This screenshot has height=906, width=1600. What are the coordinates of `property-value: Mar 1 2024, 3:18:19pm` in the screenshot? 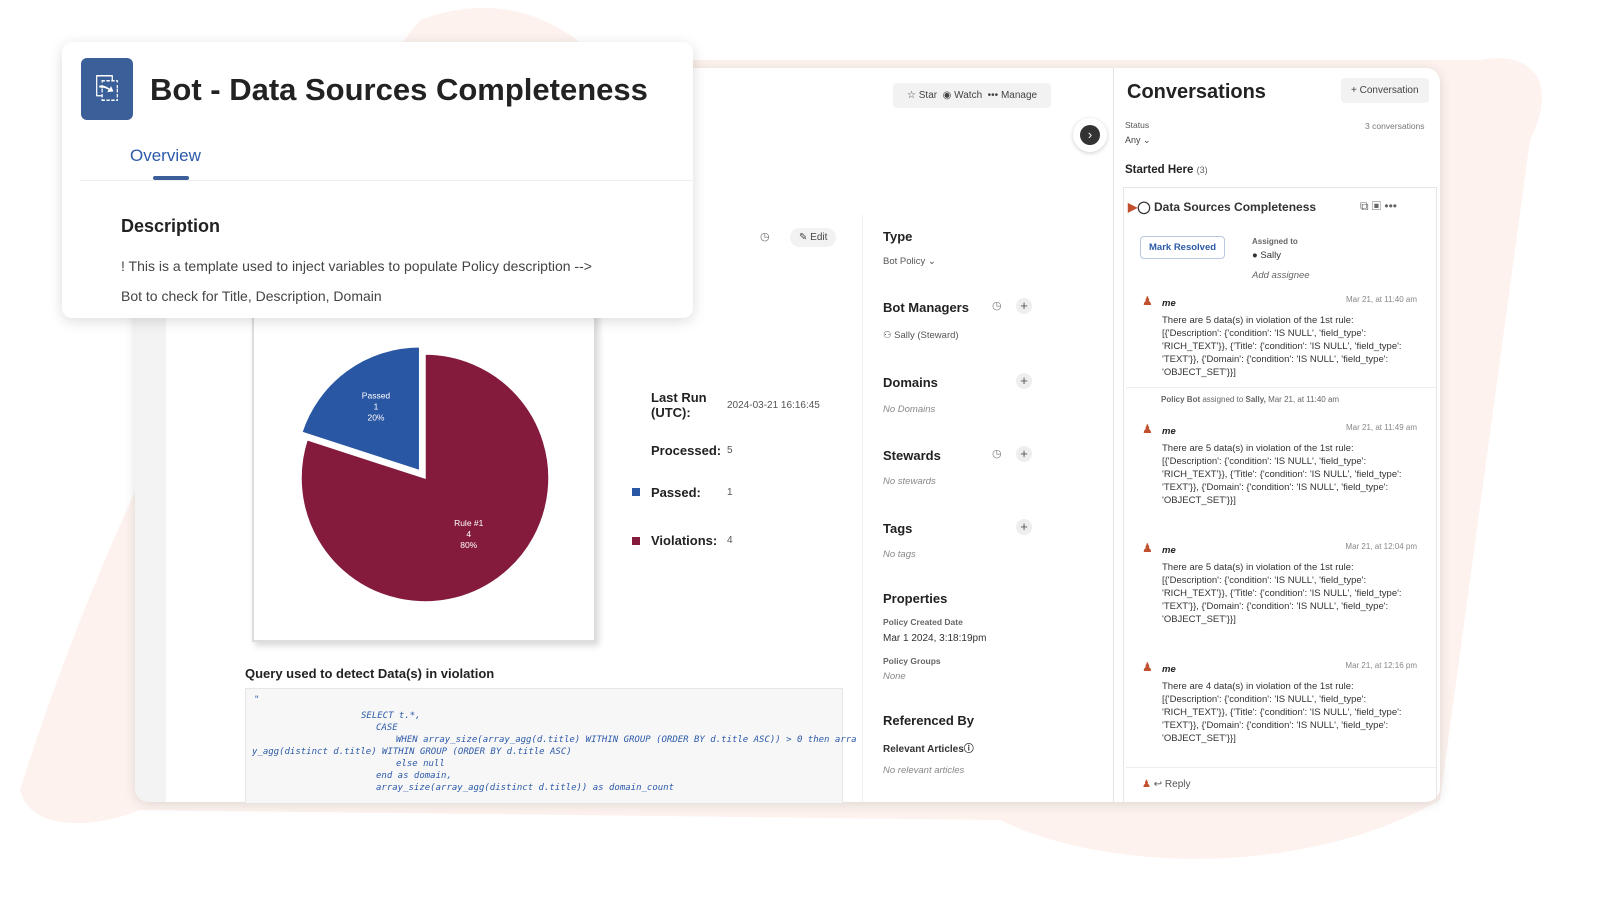 It's located at (935, 638).